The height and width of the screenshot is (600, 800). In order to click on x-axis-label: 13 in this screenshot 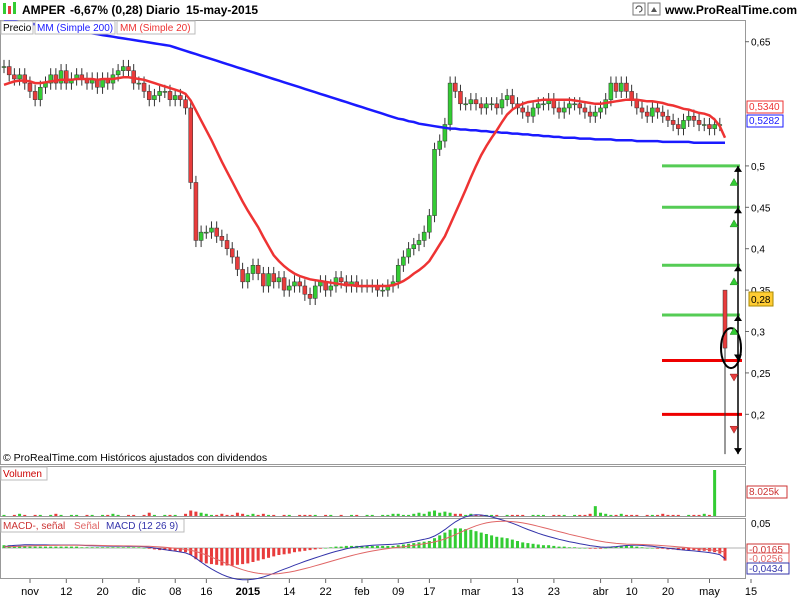, I will do `click(517, 592)`.